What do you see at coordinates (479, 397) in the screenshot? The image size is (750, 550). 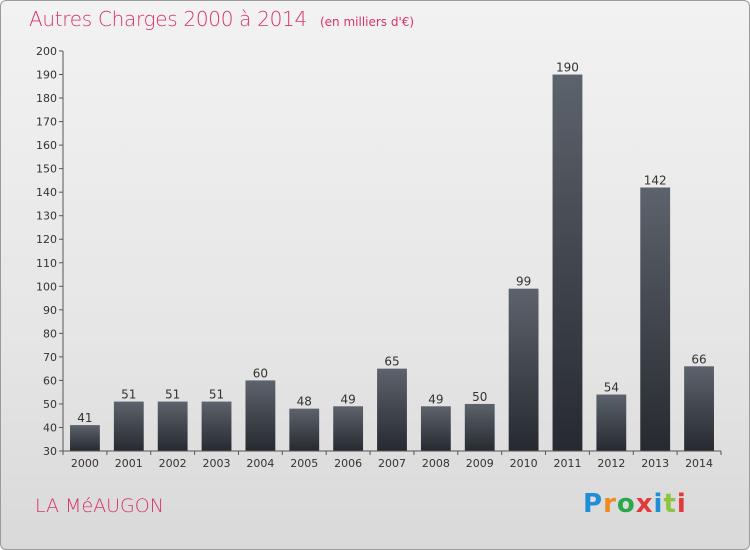 I see `value-label-2009: 50` at bounding box center [479, 397].